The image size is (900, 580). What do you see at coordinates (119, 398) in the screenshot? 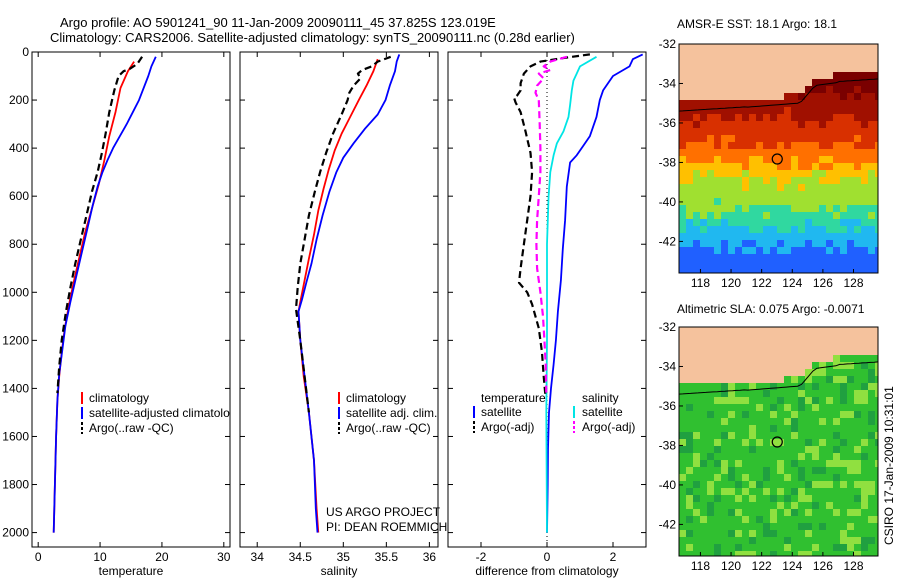
I see `legend-label: climatology` at bounding box center [119, 398].